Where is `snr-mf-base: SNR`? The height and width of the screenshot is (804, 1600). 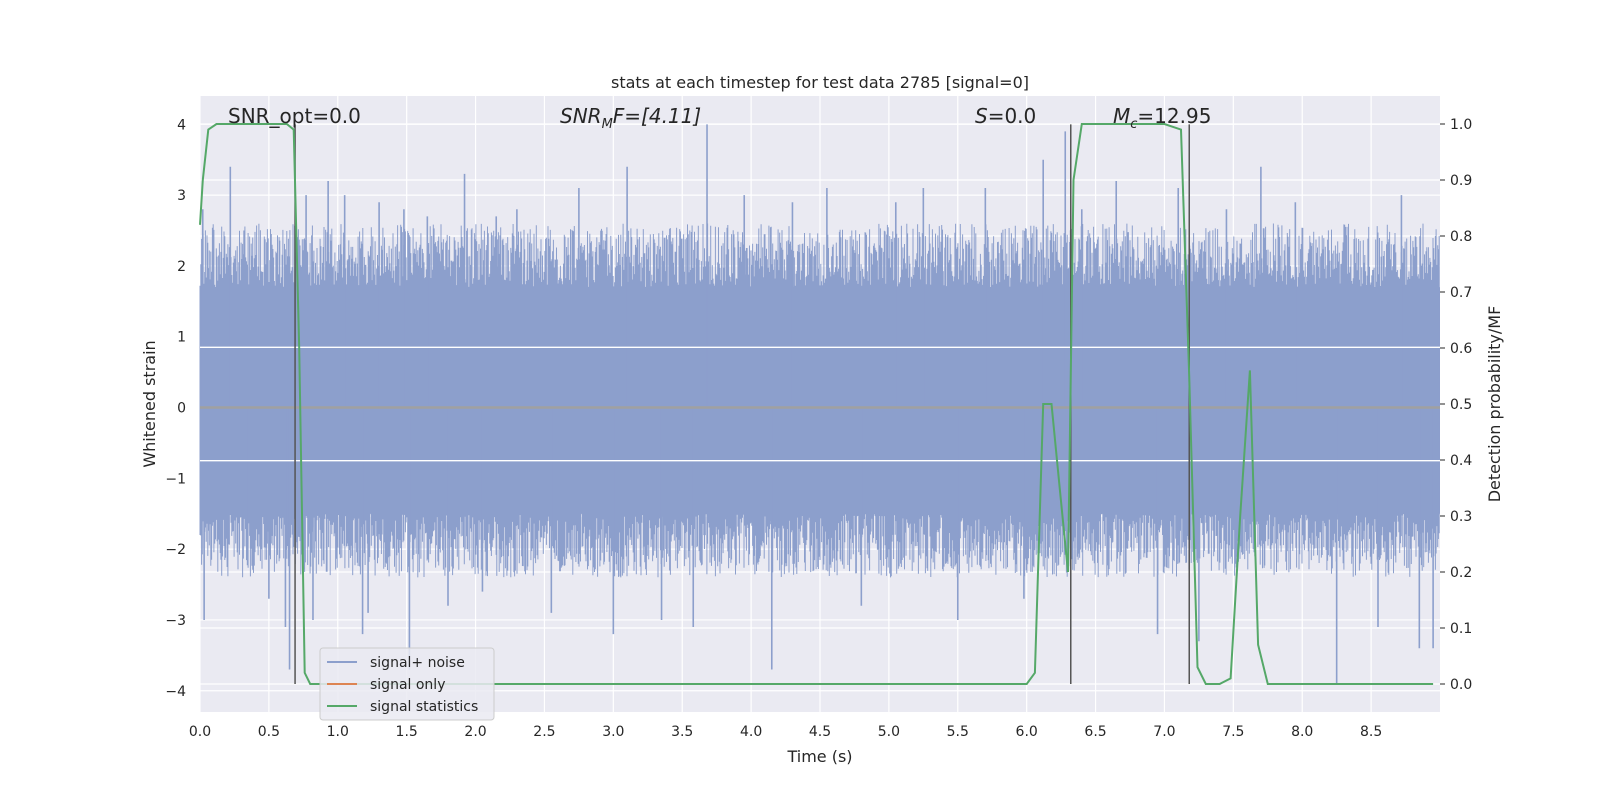
snr-mf-base: SNR is located at coordinates (581, 116).